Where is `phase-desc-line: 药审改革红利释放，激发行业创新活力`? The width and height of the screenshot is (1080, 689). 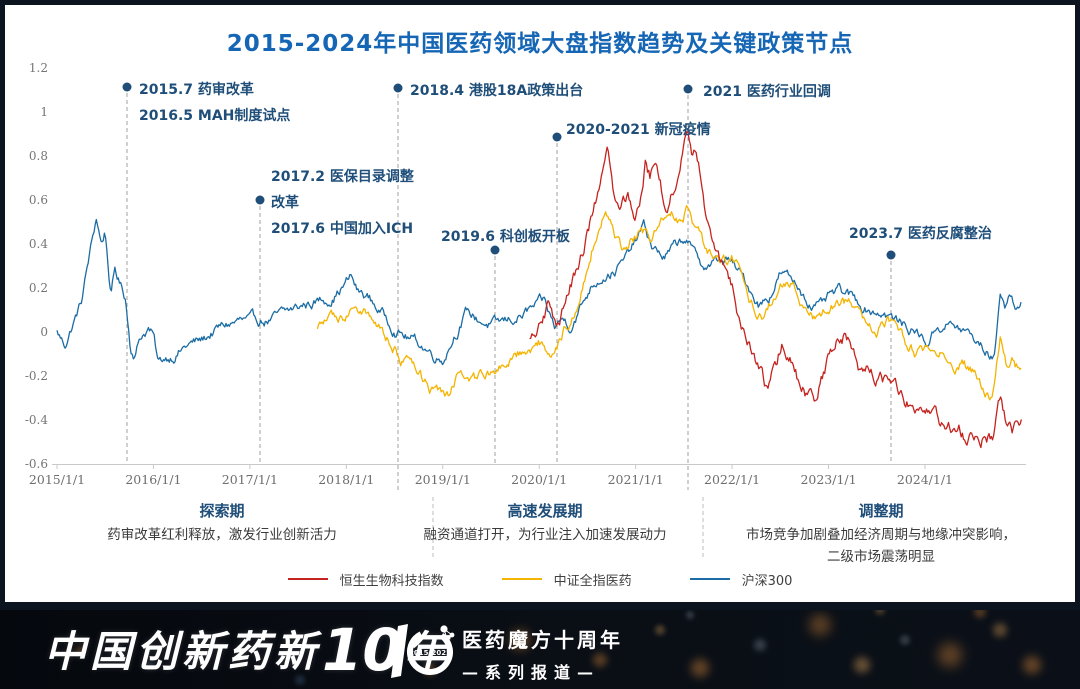
phase-desc-line: 药审改革红利释放，激发行业创新活力 is located at coordinates (222, 535).